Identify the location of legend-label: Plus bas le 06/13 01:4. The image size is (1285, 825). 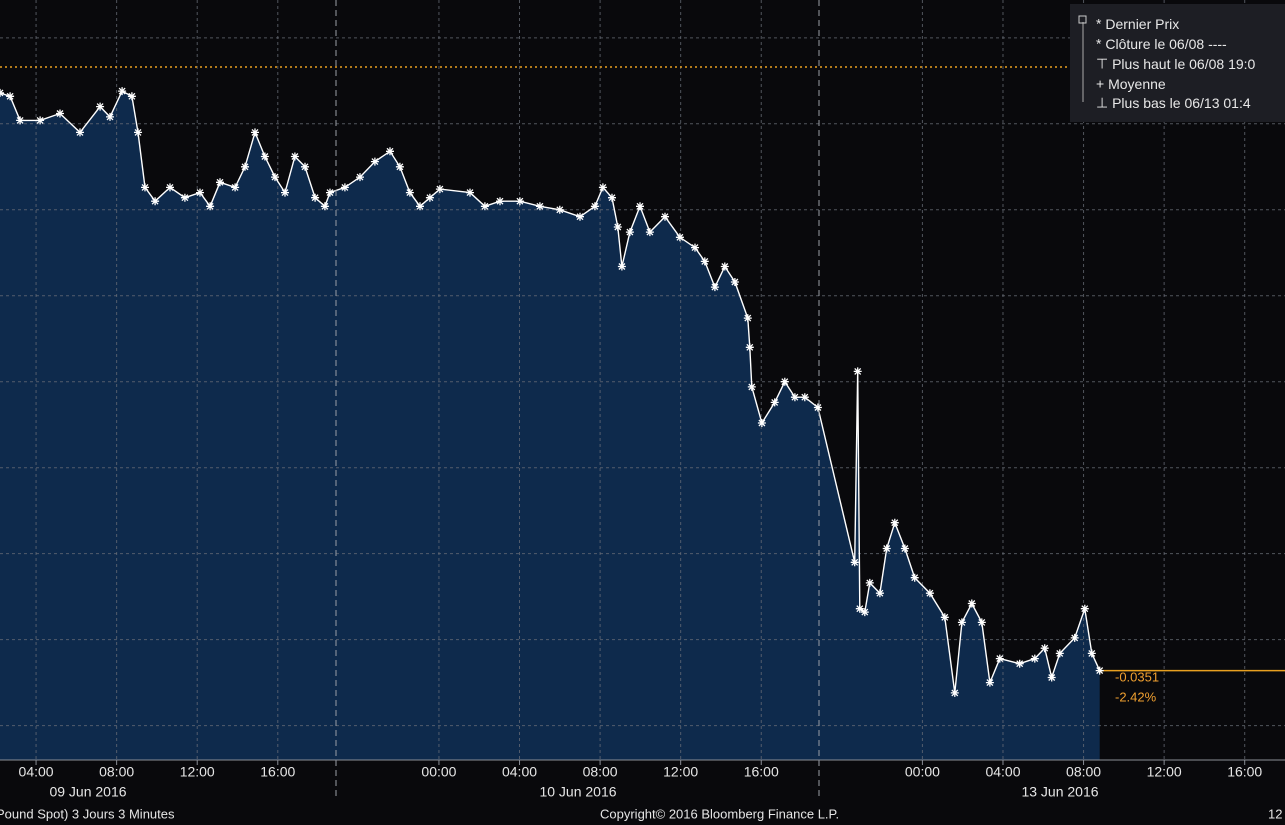
(1181, 103).